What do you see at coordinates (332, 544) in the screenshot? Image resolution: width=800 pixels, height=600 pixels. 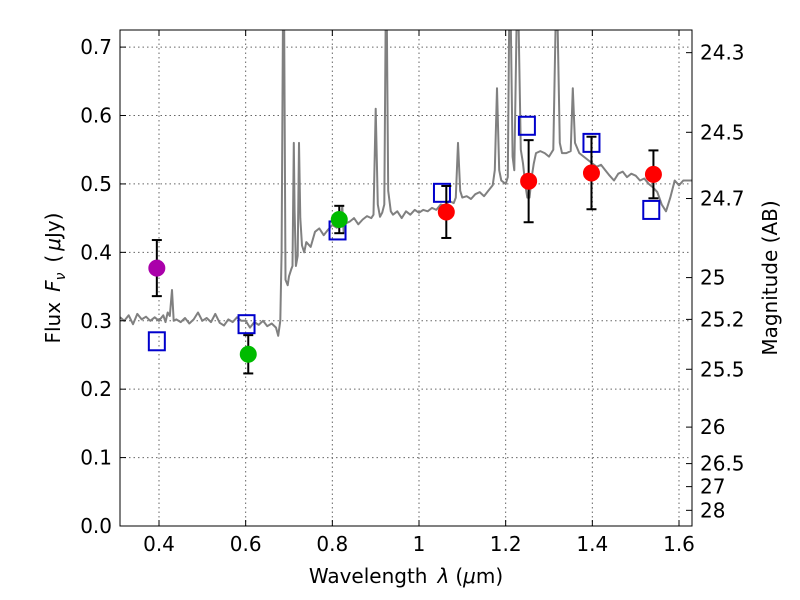 I see `x-tick-label: 0.8` at bounding box center [332, 544].